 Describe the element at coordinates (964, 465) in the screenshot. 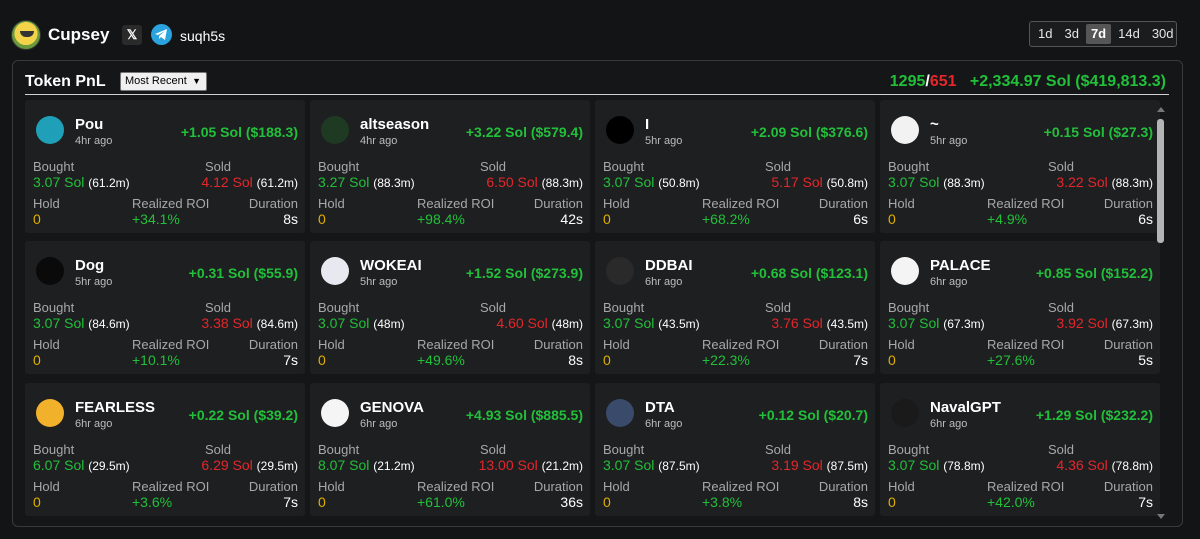

I see `bought-amount: (78.8m)` at that location.